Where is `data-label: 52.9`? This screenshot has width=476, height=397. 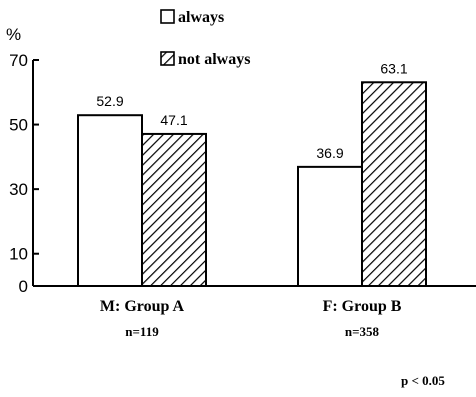
data-label: 52.9 is located at coordinates (109, 101).